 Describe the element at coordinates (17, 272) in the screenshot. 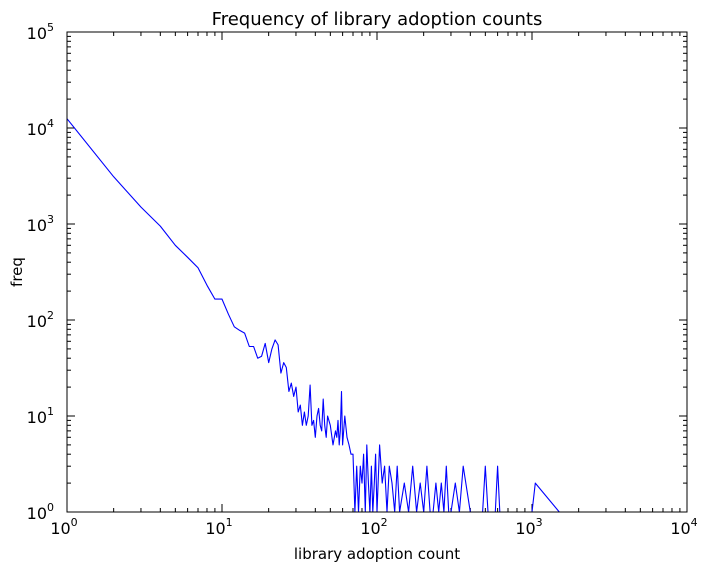

I see `y-axis-label: freq` at that location.